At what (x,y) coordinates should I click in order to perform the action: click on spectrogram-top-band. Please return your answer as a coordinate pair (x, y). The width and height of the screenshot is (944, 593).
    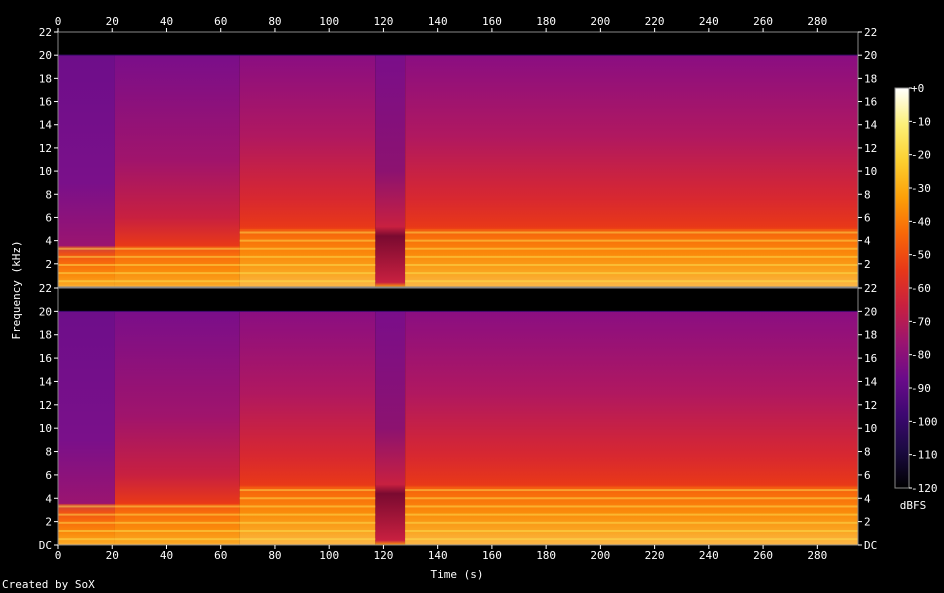
    Looking at the image, I should click on (307, 258).